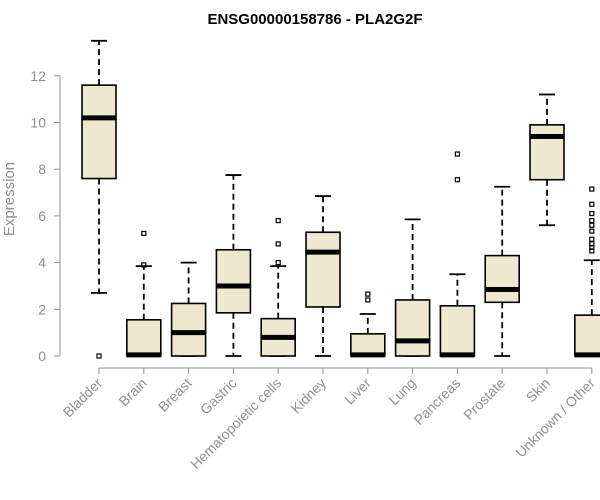 This screenshot has height=500, width=600. What do you see at coordinates (367, 324) in the screenshot?
I see `box-liver` at bounding box center [367, 324].